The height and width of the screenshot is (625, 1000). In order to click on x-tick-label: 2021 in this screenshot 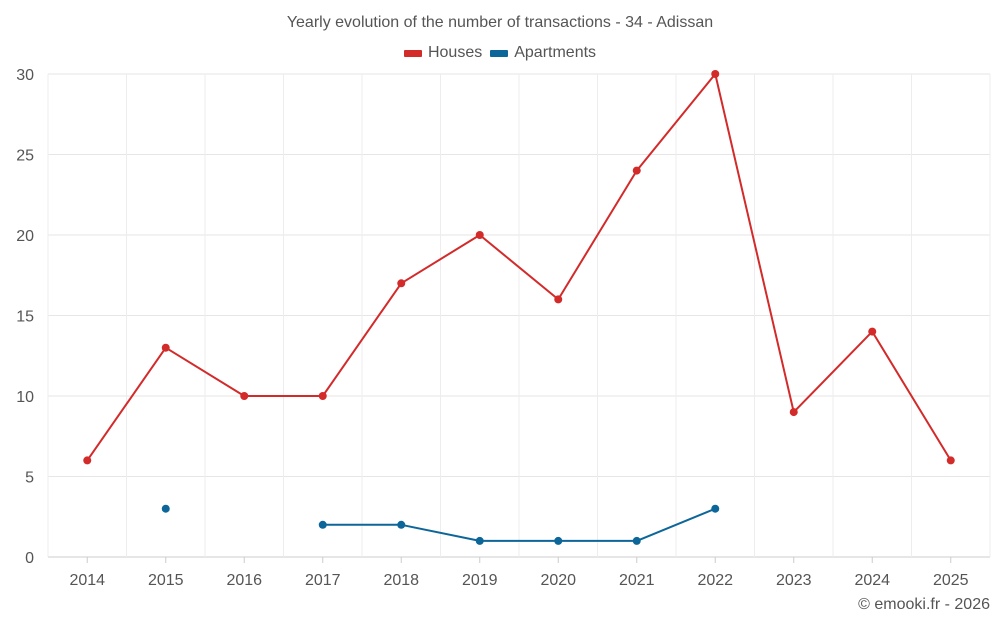, I will do `click(637, 580)`.